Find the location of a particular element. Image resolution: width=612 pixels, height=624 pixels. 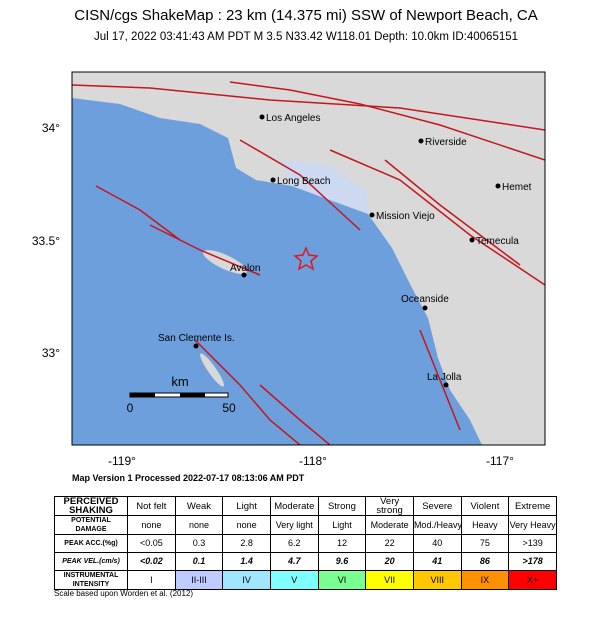

place: Avalon is located at coordinates (245, 268).